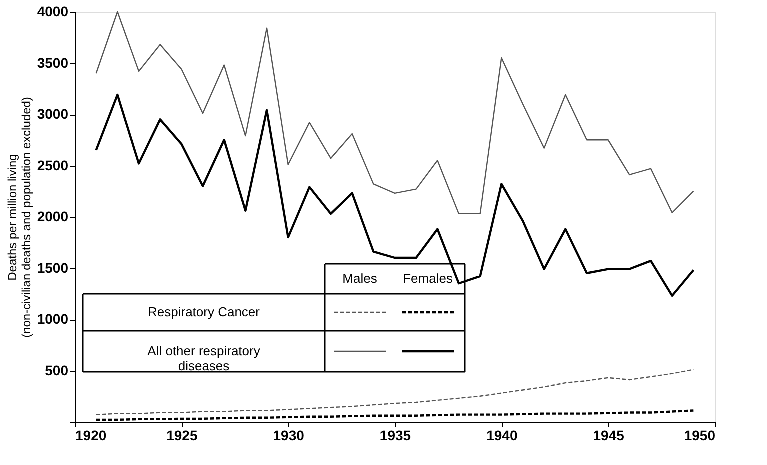 This screenshot has height=465, width=767. I want to click on annotation: All other respiratory diseases, so click(204, 359).